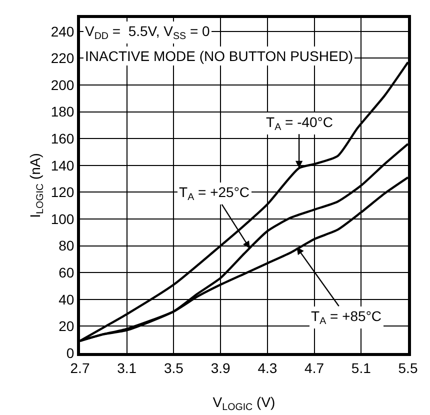 The width and height of the screenshot is (430, 415). What do you see at coordinates (214, 193) in the screenshot?
I see `annotation: T$_{A}$ = +25°C` at bounding box center [214, 193].